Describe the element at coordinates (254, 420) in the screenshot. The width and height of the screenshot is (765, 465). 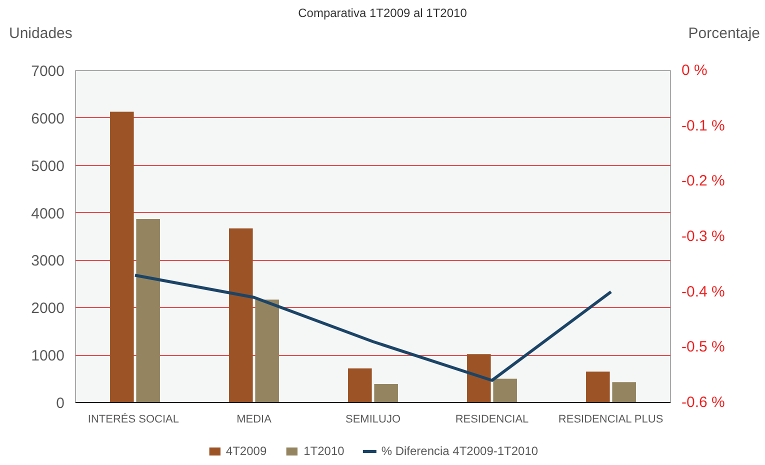
I see `x-tick-label: MEDIA` at that location.